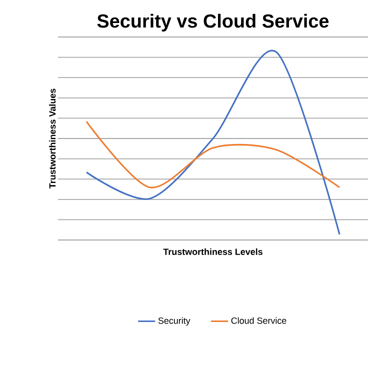 This screenshot has height=378, width=388. Describe the element at coordinates (52, 138) in the screenshot. I see `y-axis-title: Trustworthiness Values` at that location.